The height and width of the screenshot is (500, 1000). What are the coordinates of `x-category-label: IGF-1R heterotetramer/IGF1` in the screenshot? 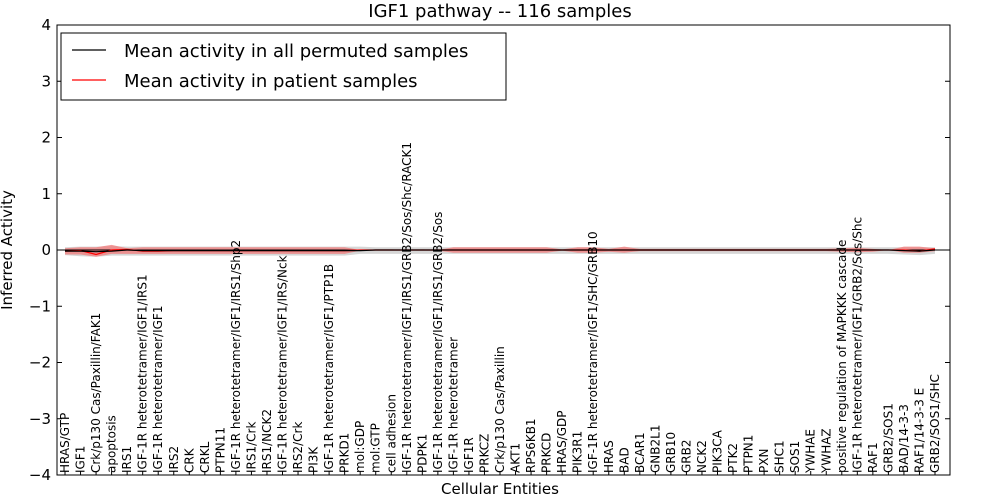 It's located at (158, 389).